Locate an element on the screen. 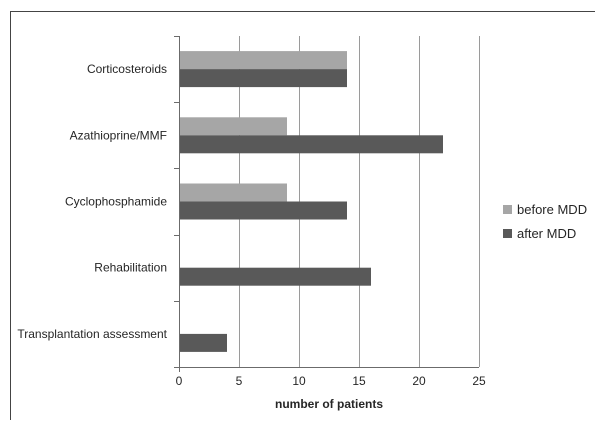  category-label: Cyclophosphamide is located at coordinates (116, 202).